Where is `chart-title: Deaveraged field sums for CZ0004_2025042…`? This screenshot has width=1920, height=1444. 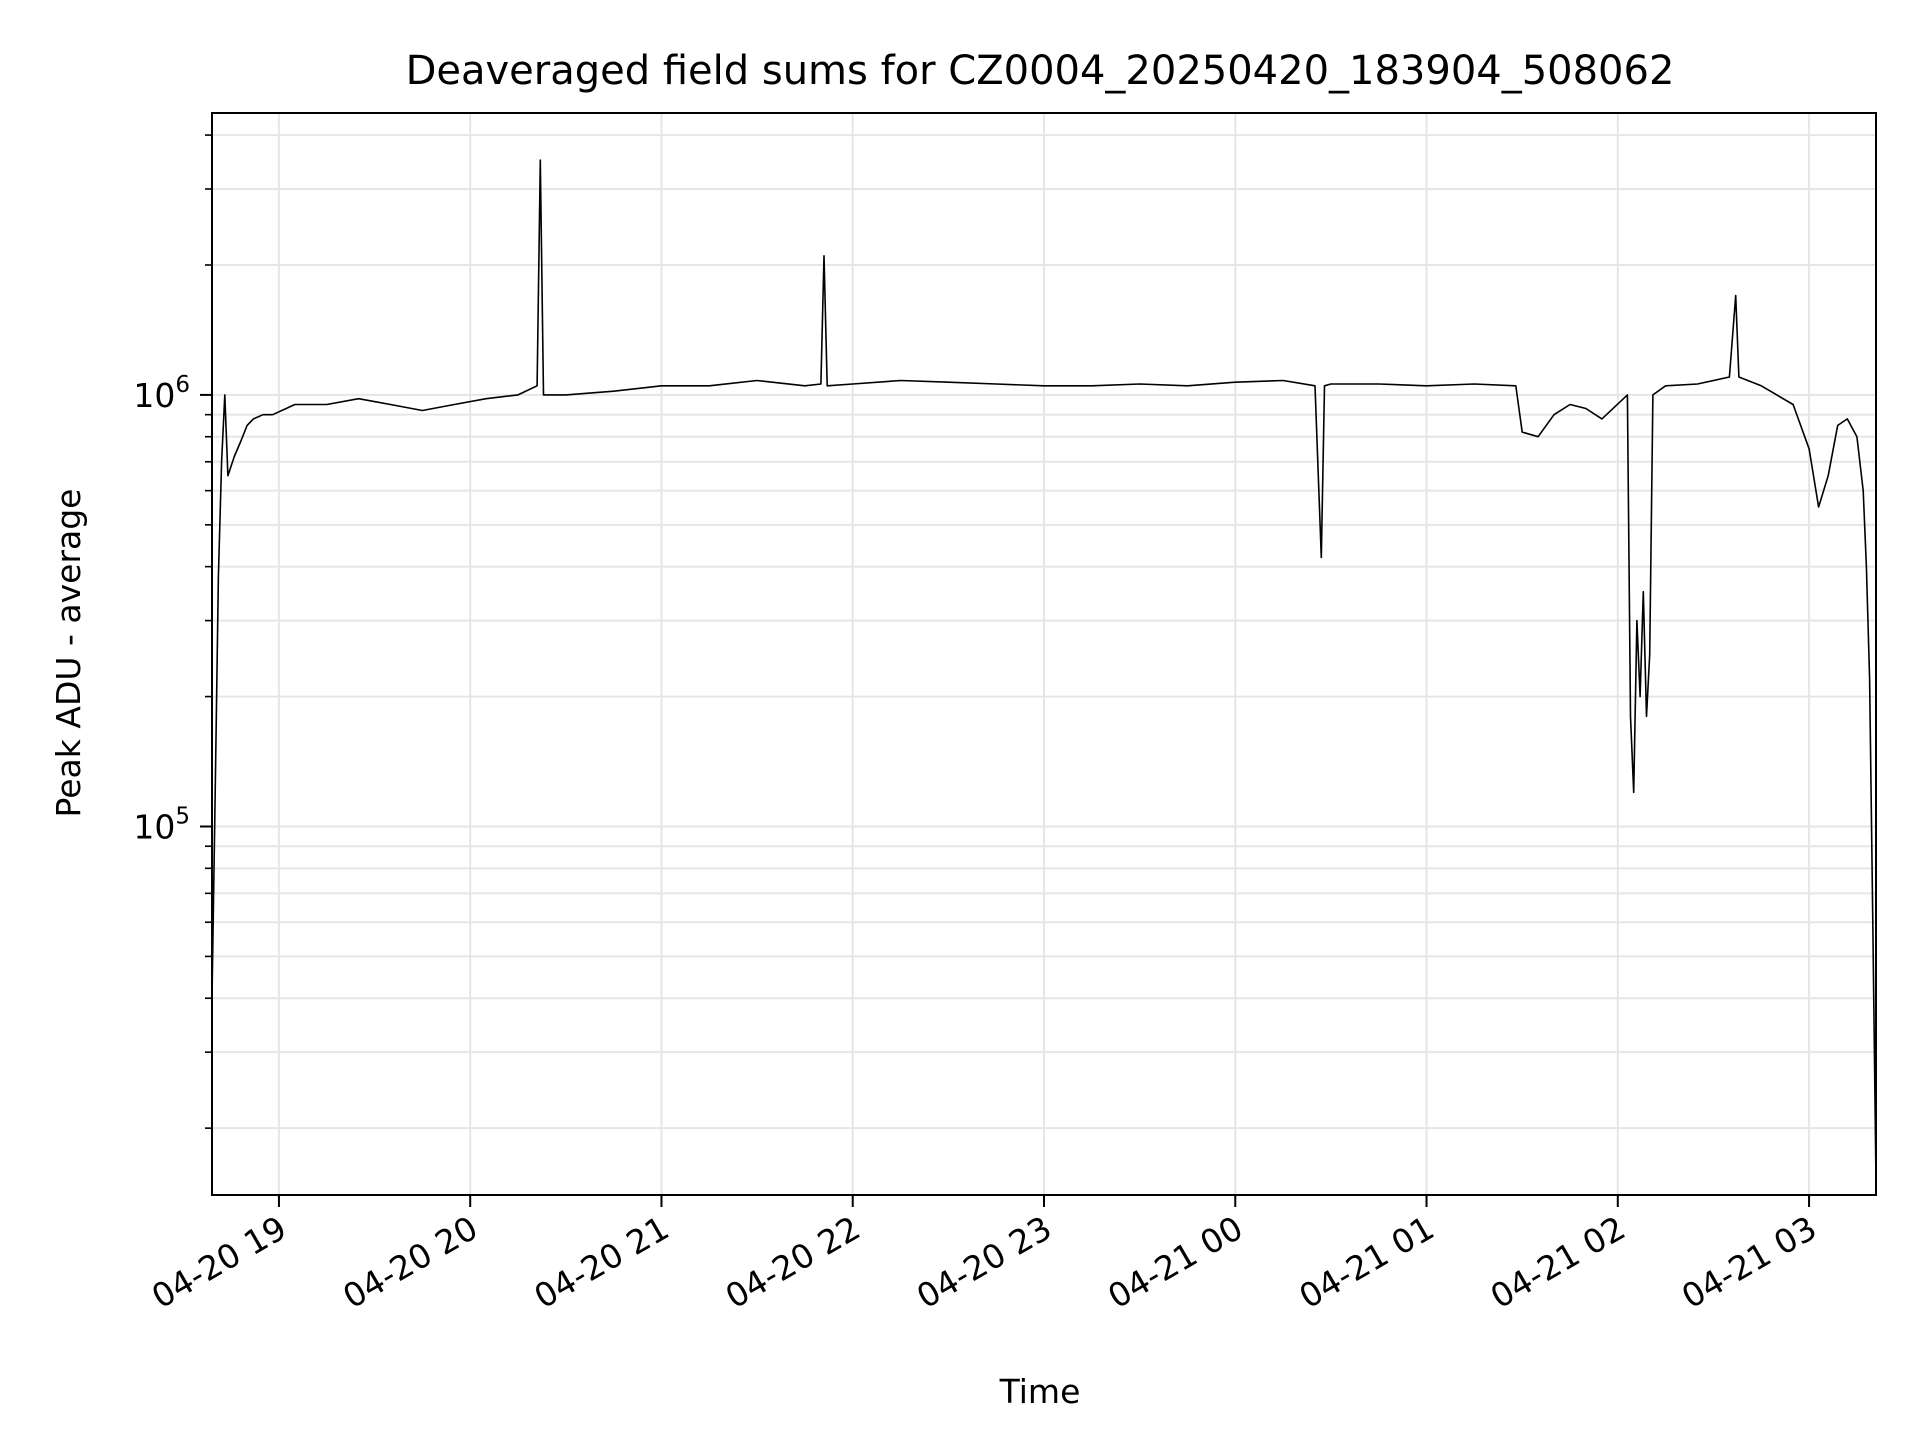 chart-title: Deaveraged field sums for CZ0004_2025042… is located at coordinates (1040, 71).